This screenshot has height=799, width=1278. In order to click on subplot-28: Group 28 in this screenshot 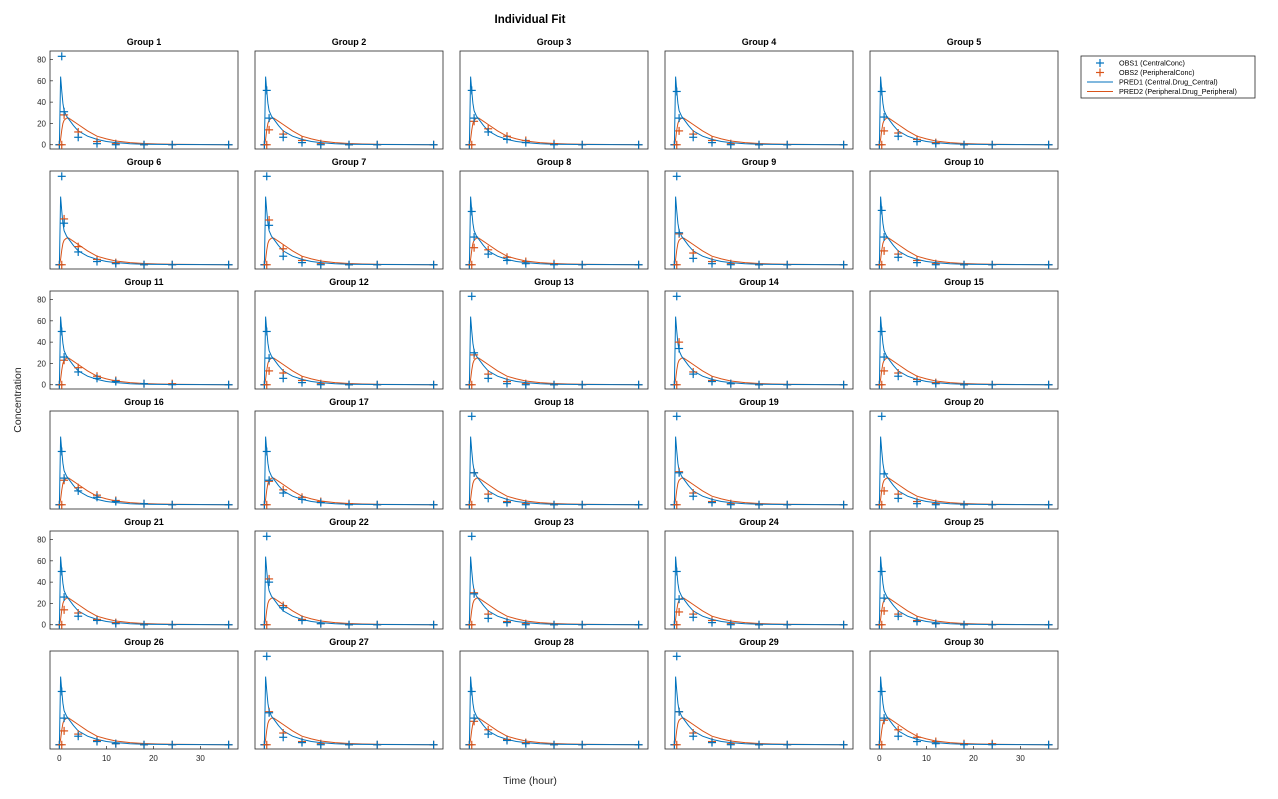, I will do `click(554, 693)`.